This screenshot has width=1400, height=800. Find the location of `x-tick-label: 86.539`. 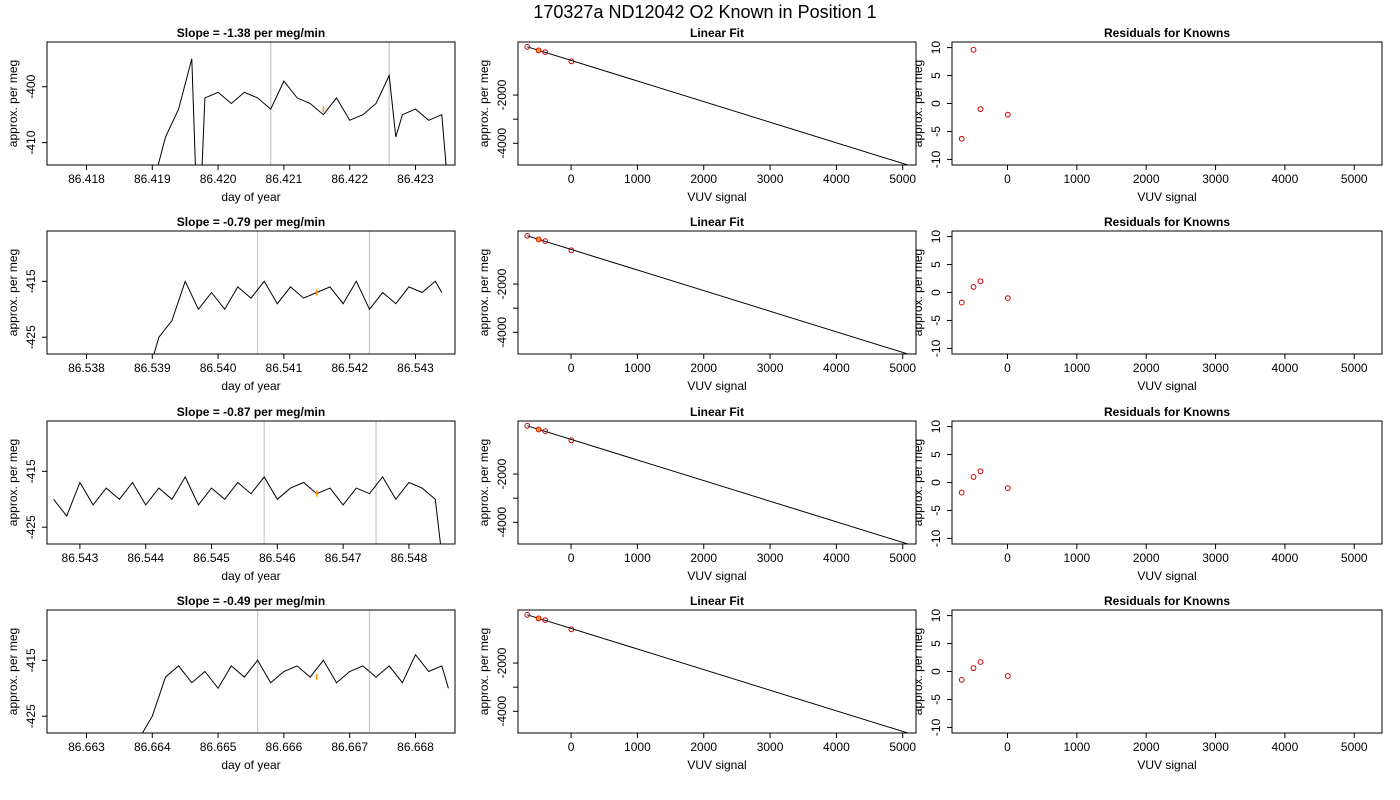

x-tick-label: 86.539 is located at coordinates (152, 368).